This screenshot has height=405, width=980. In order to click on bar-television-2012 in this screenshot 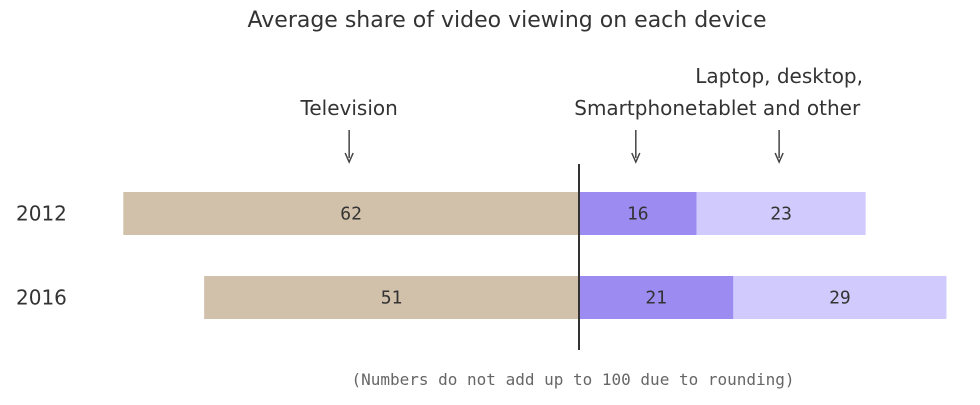, I will do `click(351, 213)`.